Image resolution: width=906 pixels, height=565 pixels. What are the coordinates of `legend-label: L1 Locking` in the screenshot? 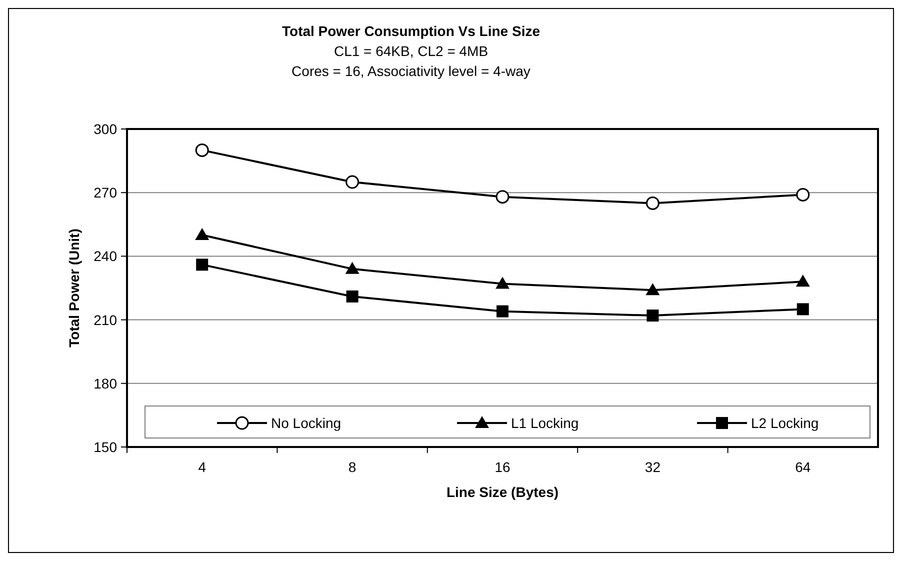 It's located at (545, 423).